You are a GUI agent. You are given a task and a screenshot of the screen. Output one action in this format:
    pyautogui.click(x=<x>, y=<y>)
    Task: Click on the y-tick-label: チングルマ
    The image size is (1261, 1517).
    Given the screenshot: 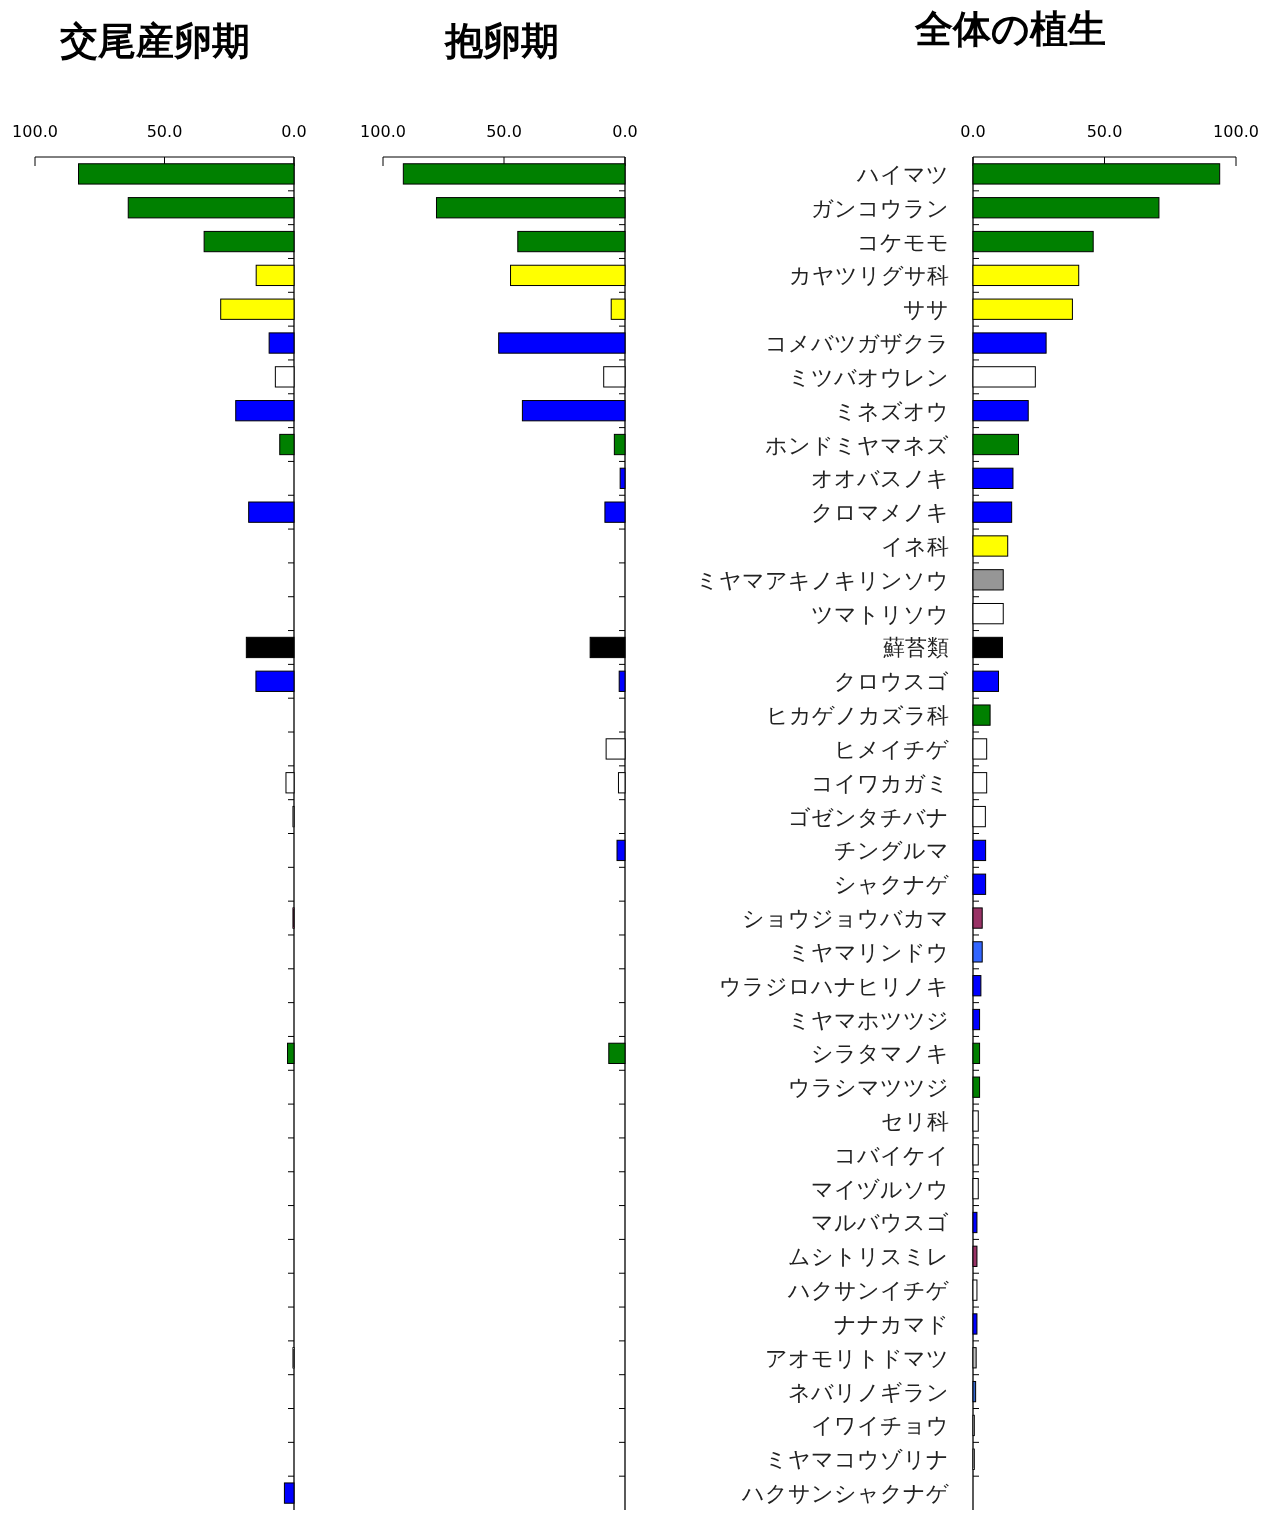 What is the action you would take?
    pyautogui.click(x=891, y=851)
    